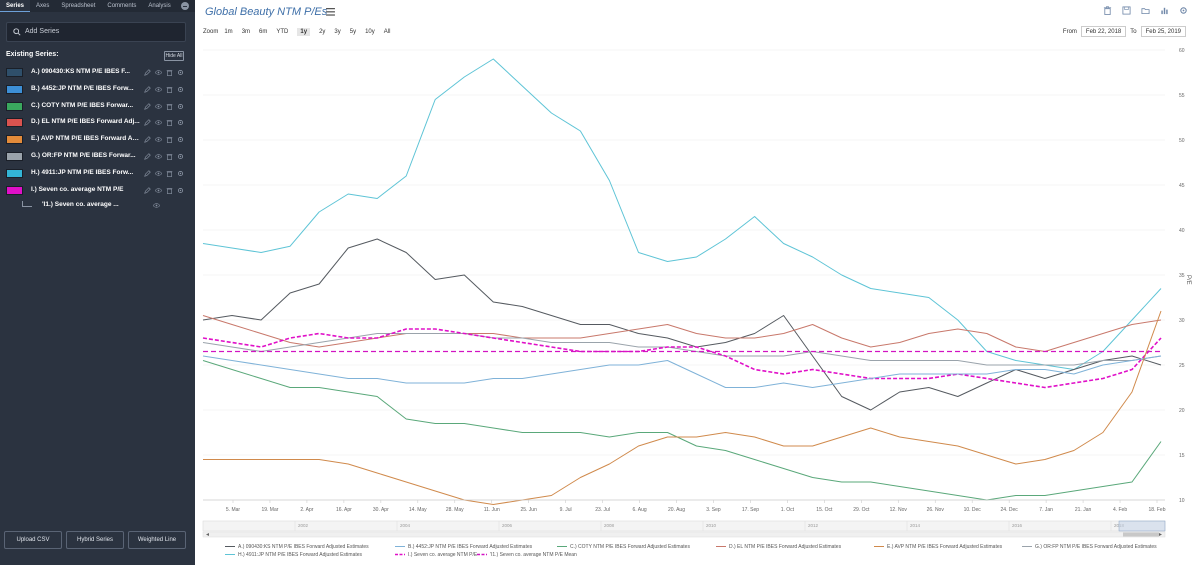  I want to click on zoom-5y: 5y, so click(353, 32).